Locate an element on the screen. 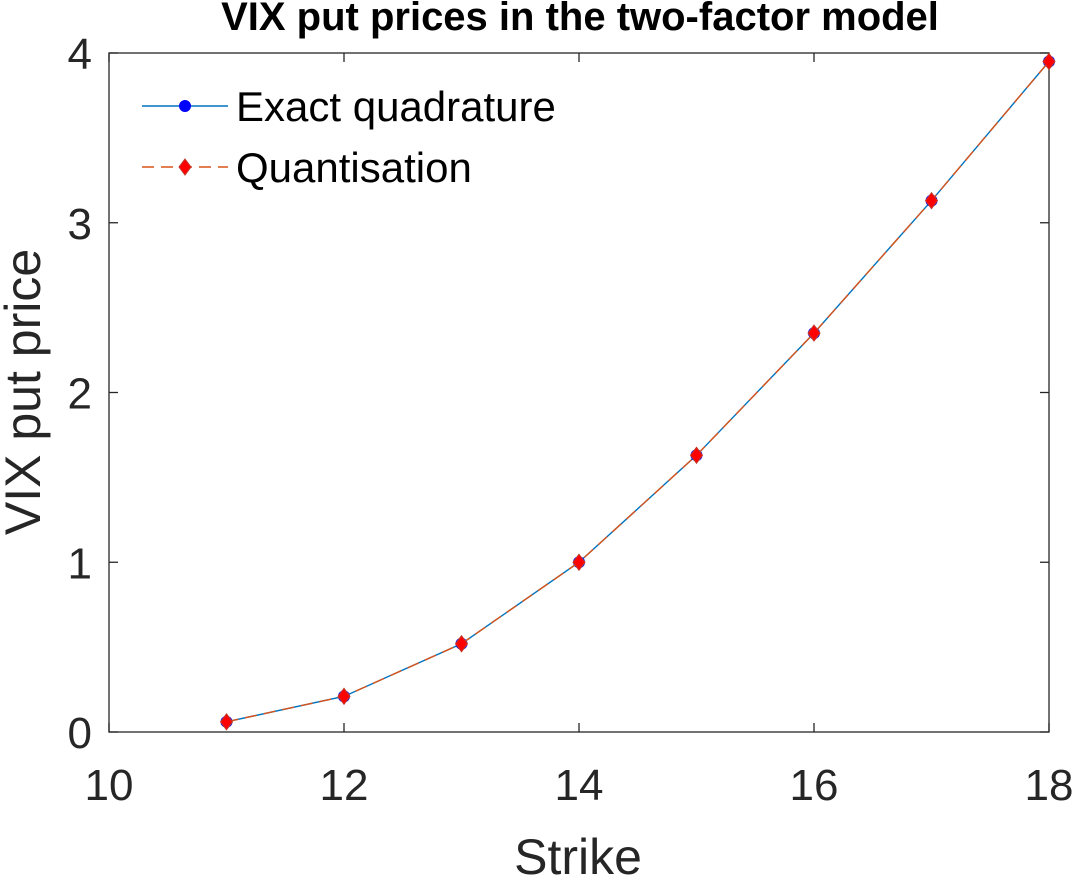 This screenshot has height=880, width=1080. x-tick-label: 18 is located at coordinates (1049, 785).